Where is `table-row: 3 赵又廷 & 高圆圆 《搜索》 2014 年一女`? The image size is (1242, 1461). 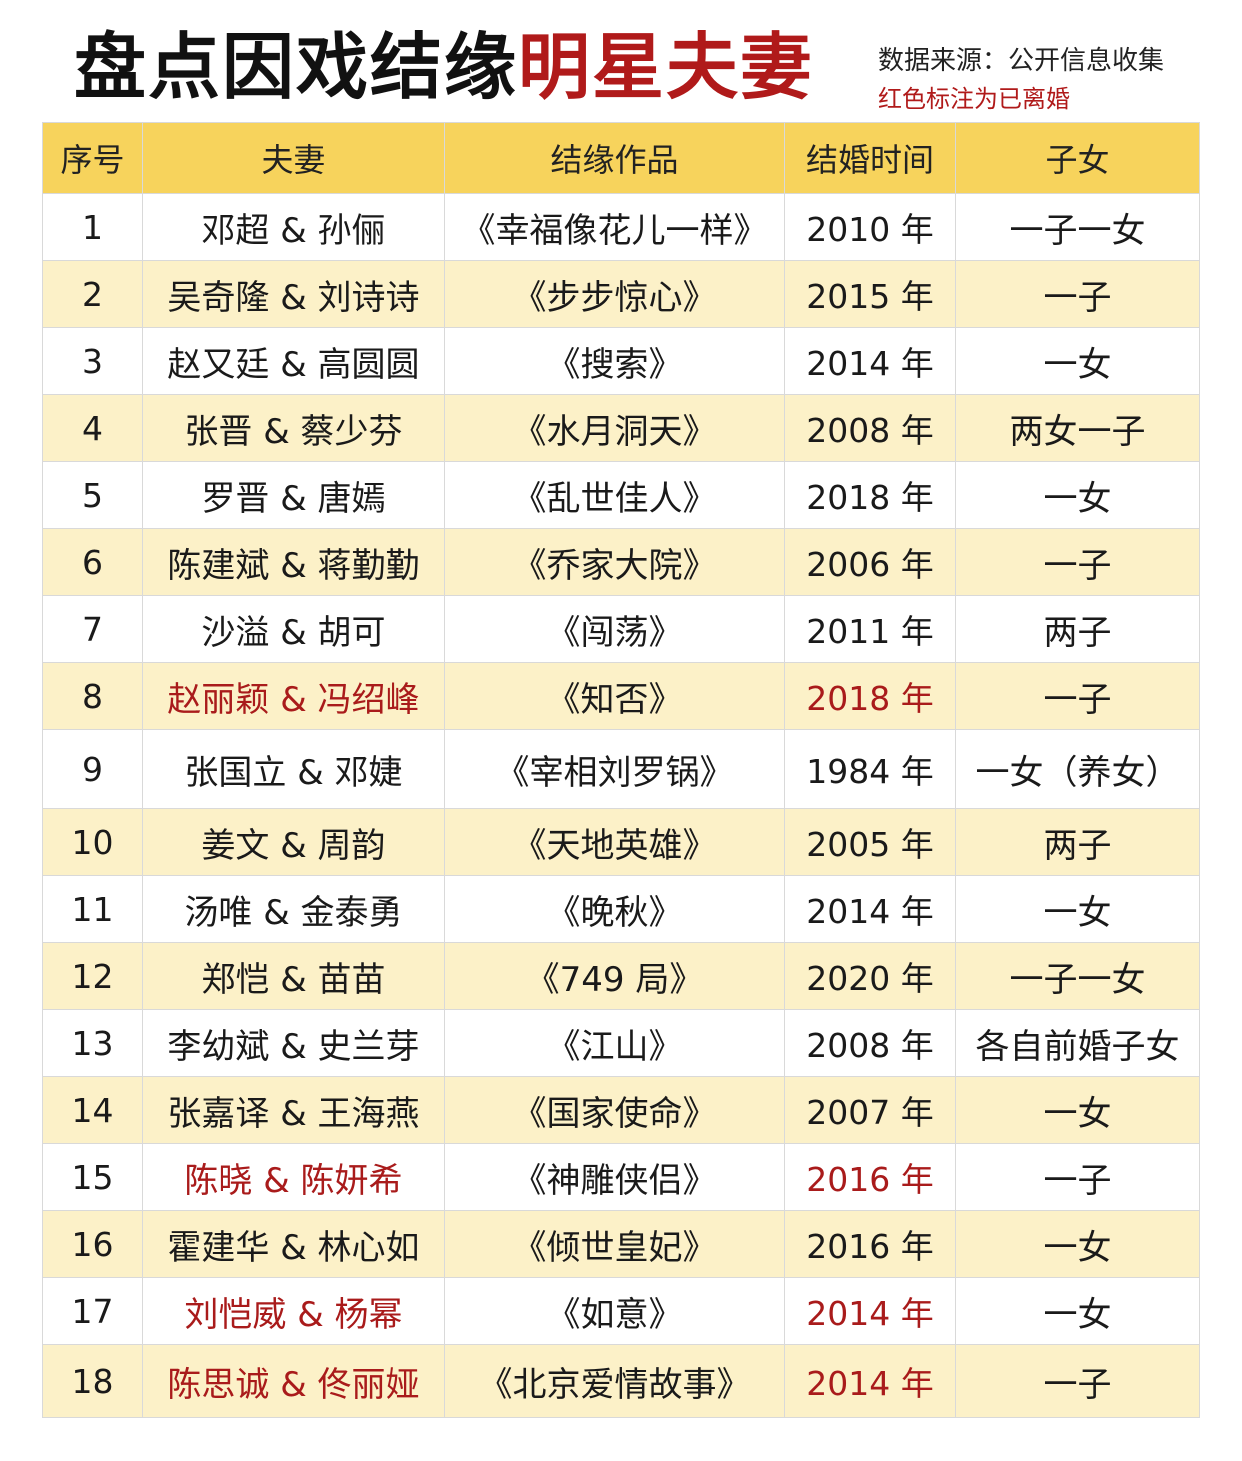 table-row: 3 赵又廷 & 高圆圆 《搜索》 2014 年一女 is located at coordinates (621, 361).